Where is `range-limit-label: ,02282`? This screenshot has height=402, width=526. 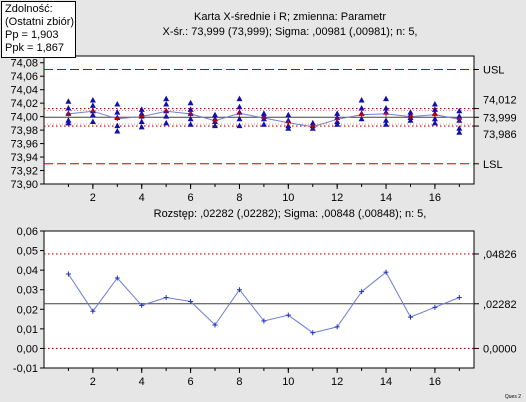
range-limit-label: ,02282 is located at coordinates (500, 305).